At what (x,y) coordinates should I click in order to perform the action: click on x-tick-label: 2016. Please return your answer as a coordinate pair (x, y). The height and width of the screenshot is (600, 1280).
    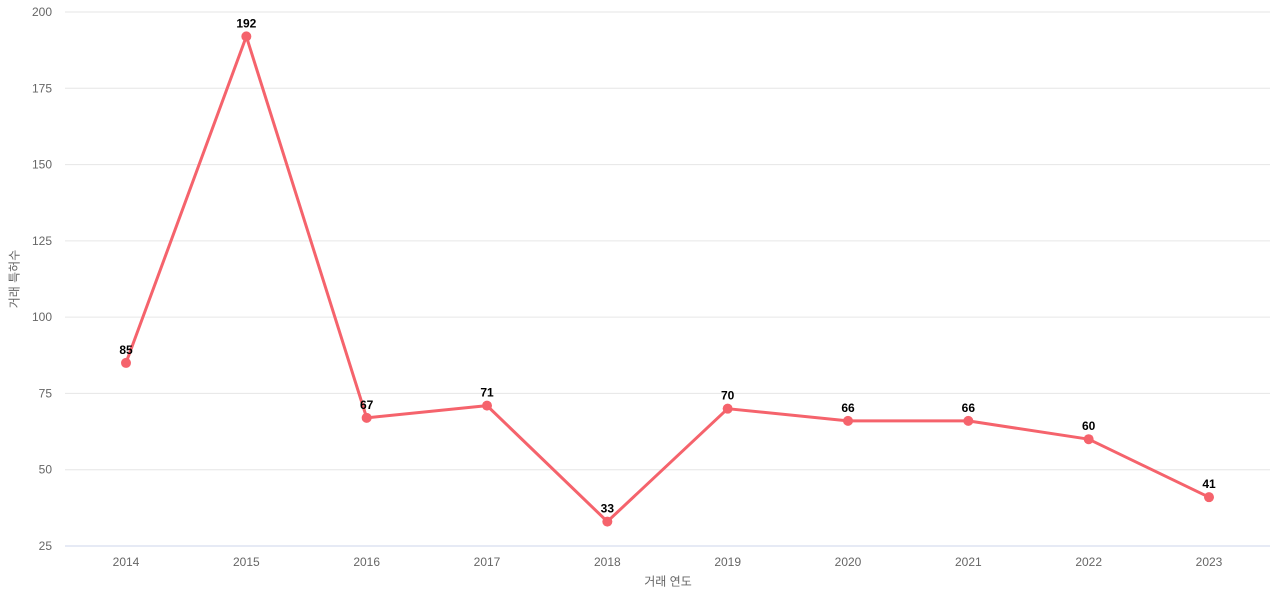
    Looking at the image, I should click on (366, 562).